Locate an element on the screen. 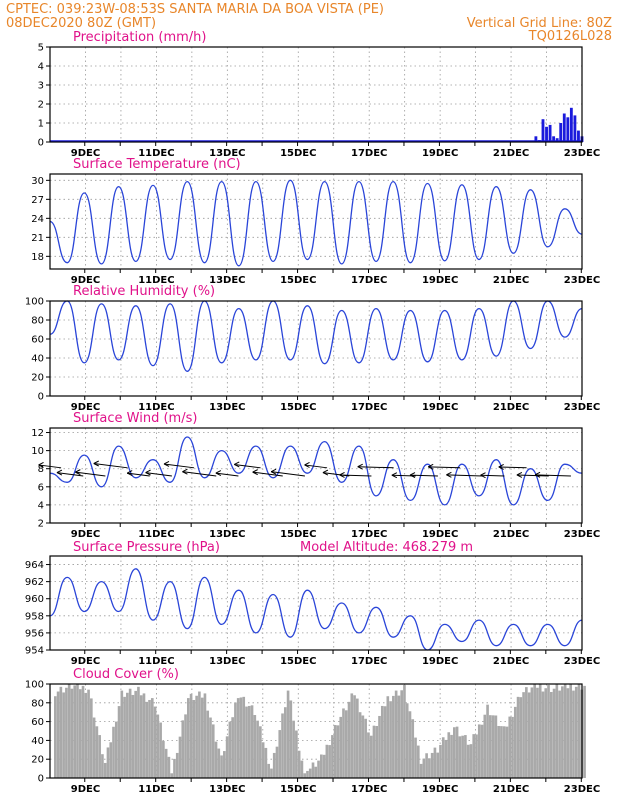 This screenshot has height=800, width=618. ytick-label: 12 is located at coordinates (37, 433).